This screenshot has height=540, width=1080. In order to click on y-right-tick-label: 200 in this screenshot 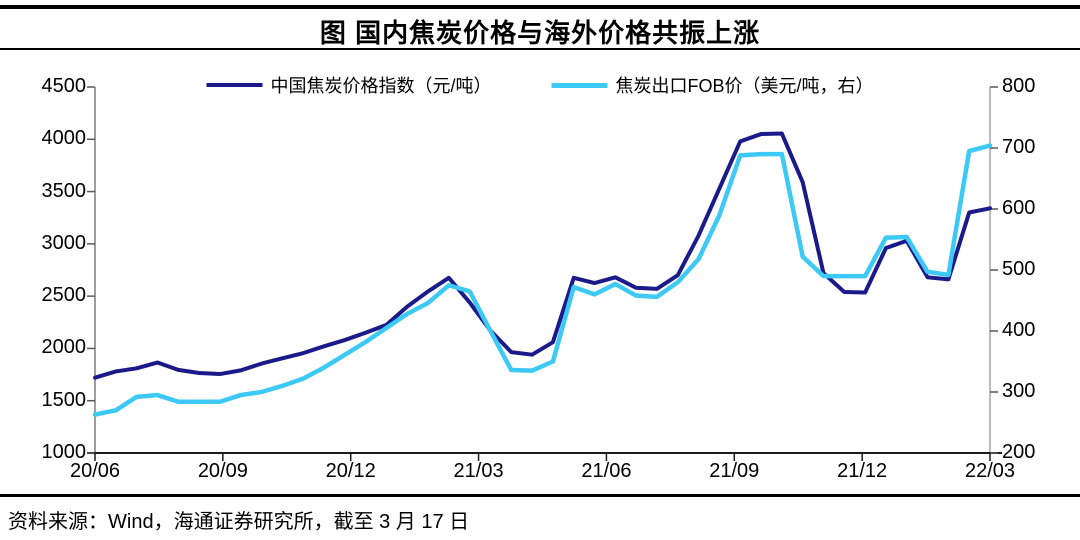, I will do `click(1019, 452)`.